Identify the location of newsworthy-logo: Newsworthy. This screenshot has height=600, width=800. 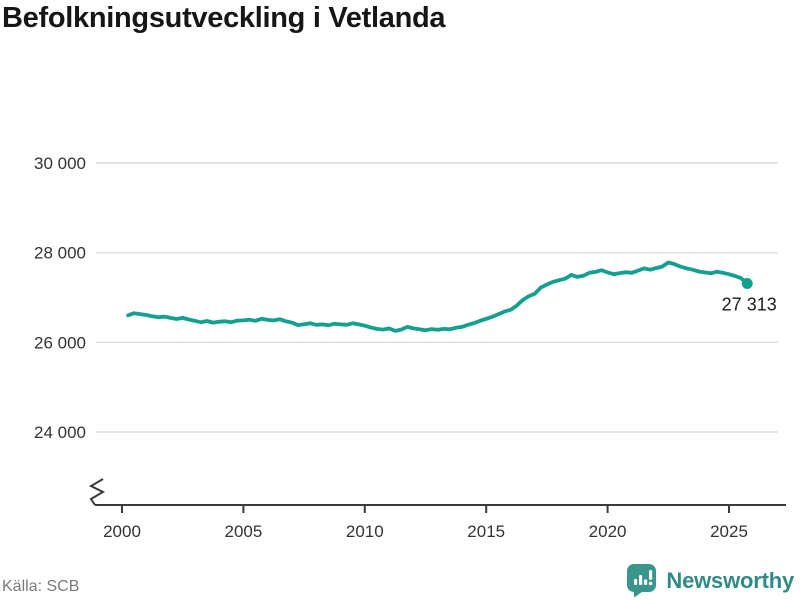
(709, 580).